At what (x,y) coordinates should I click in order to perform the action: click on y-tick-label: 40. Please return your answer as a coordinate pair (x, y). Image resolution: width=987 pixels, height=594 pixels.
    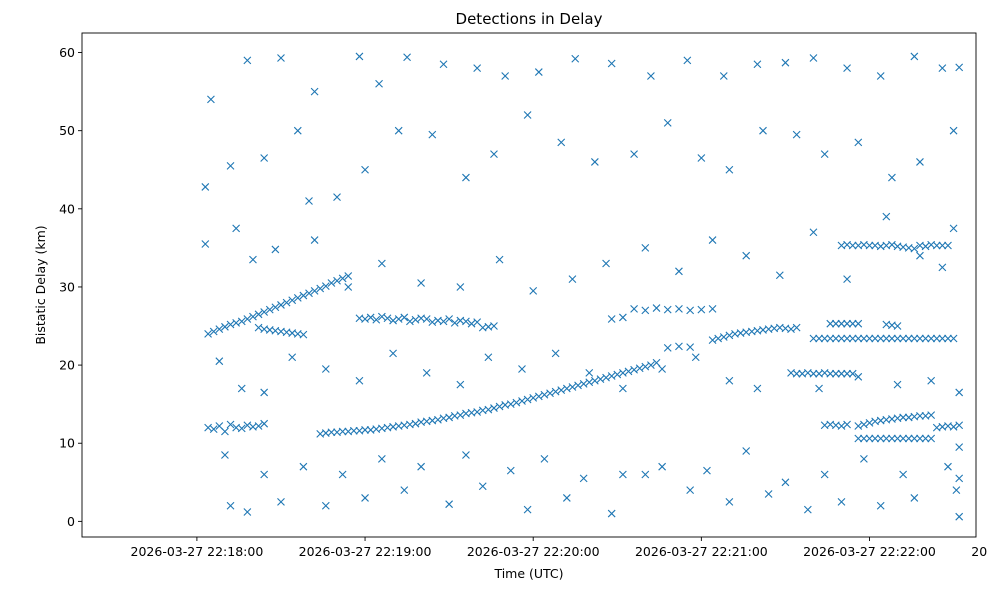
    Looking at the image, I should click on (67, 208).